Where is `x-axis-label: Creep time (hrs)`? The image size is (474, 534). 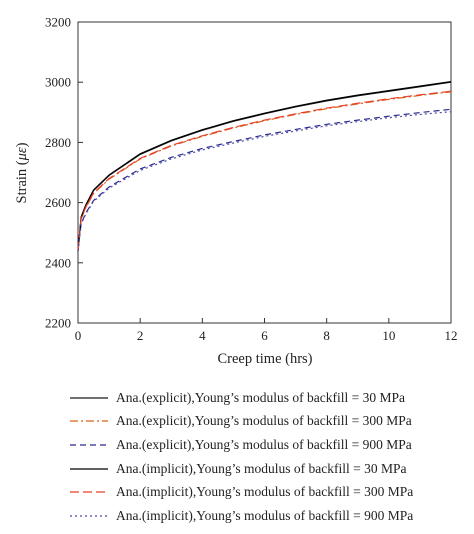 x-axis-label: Creep time (hrs) is located at coordinates (264, 359).